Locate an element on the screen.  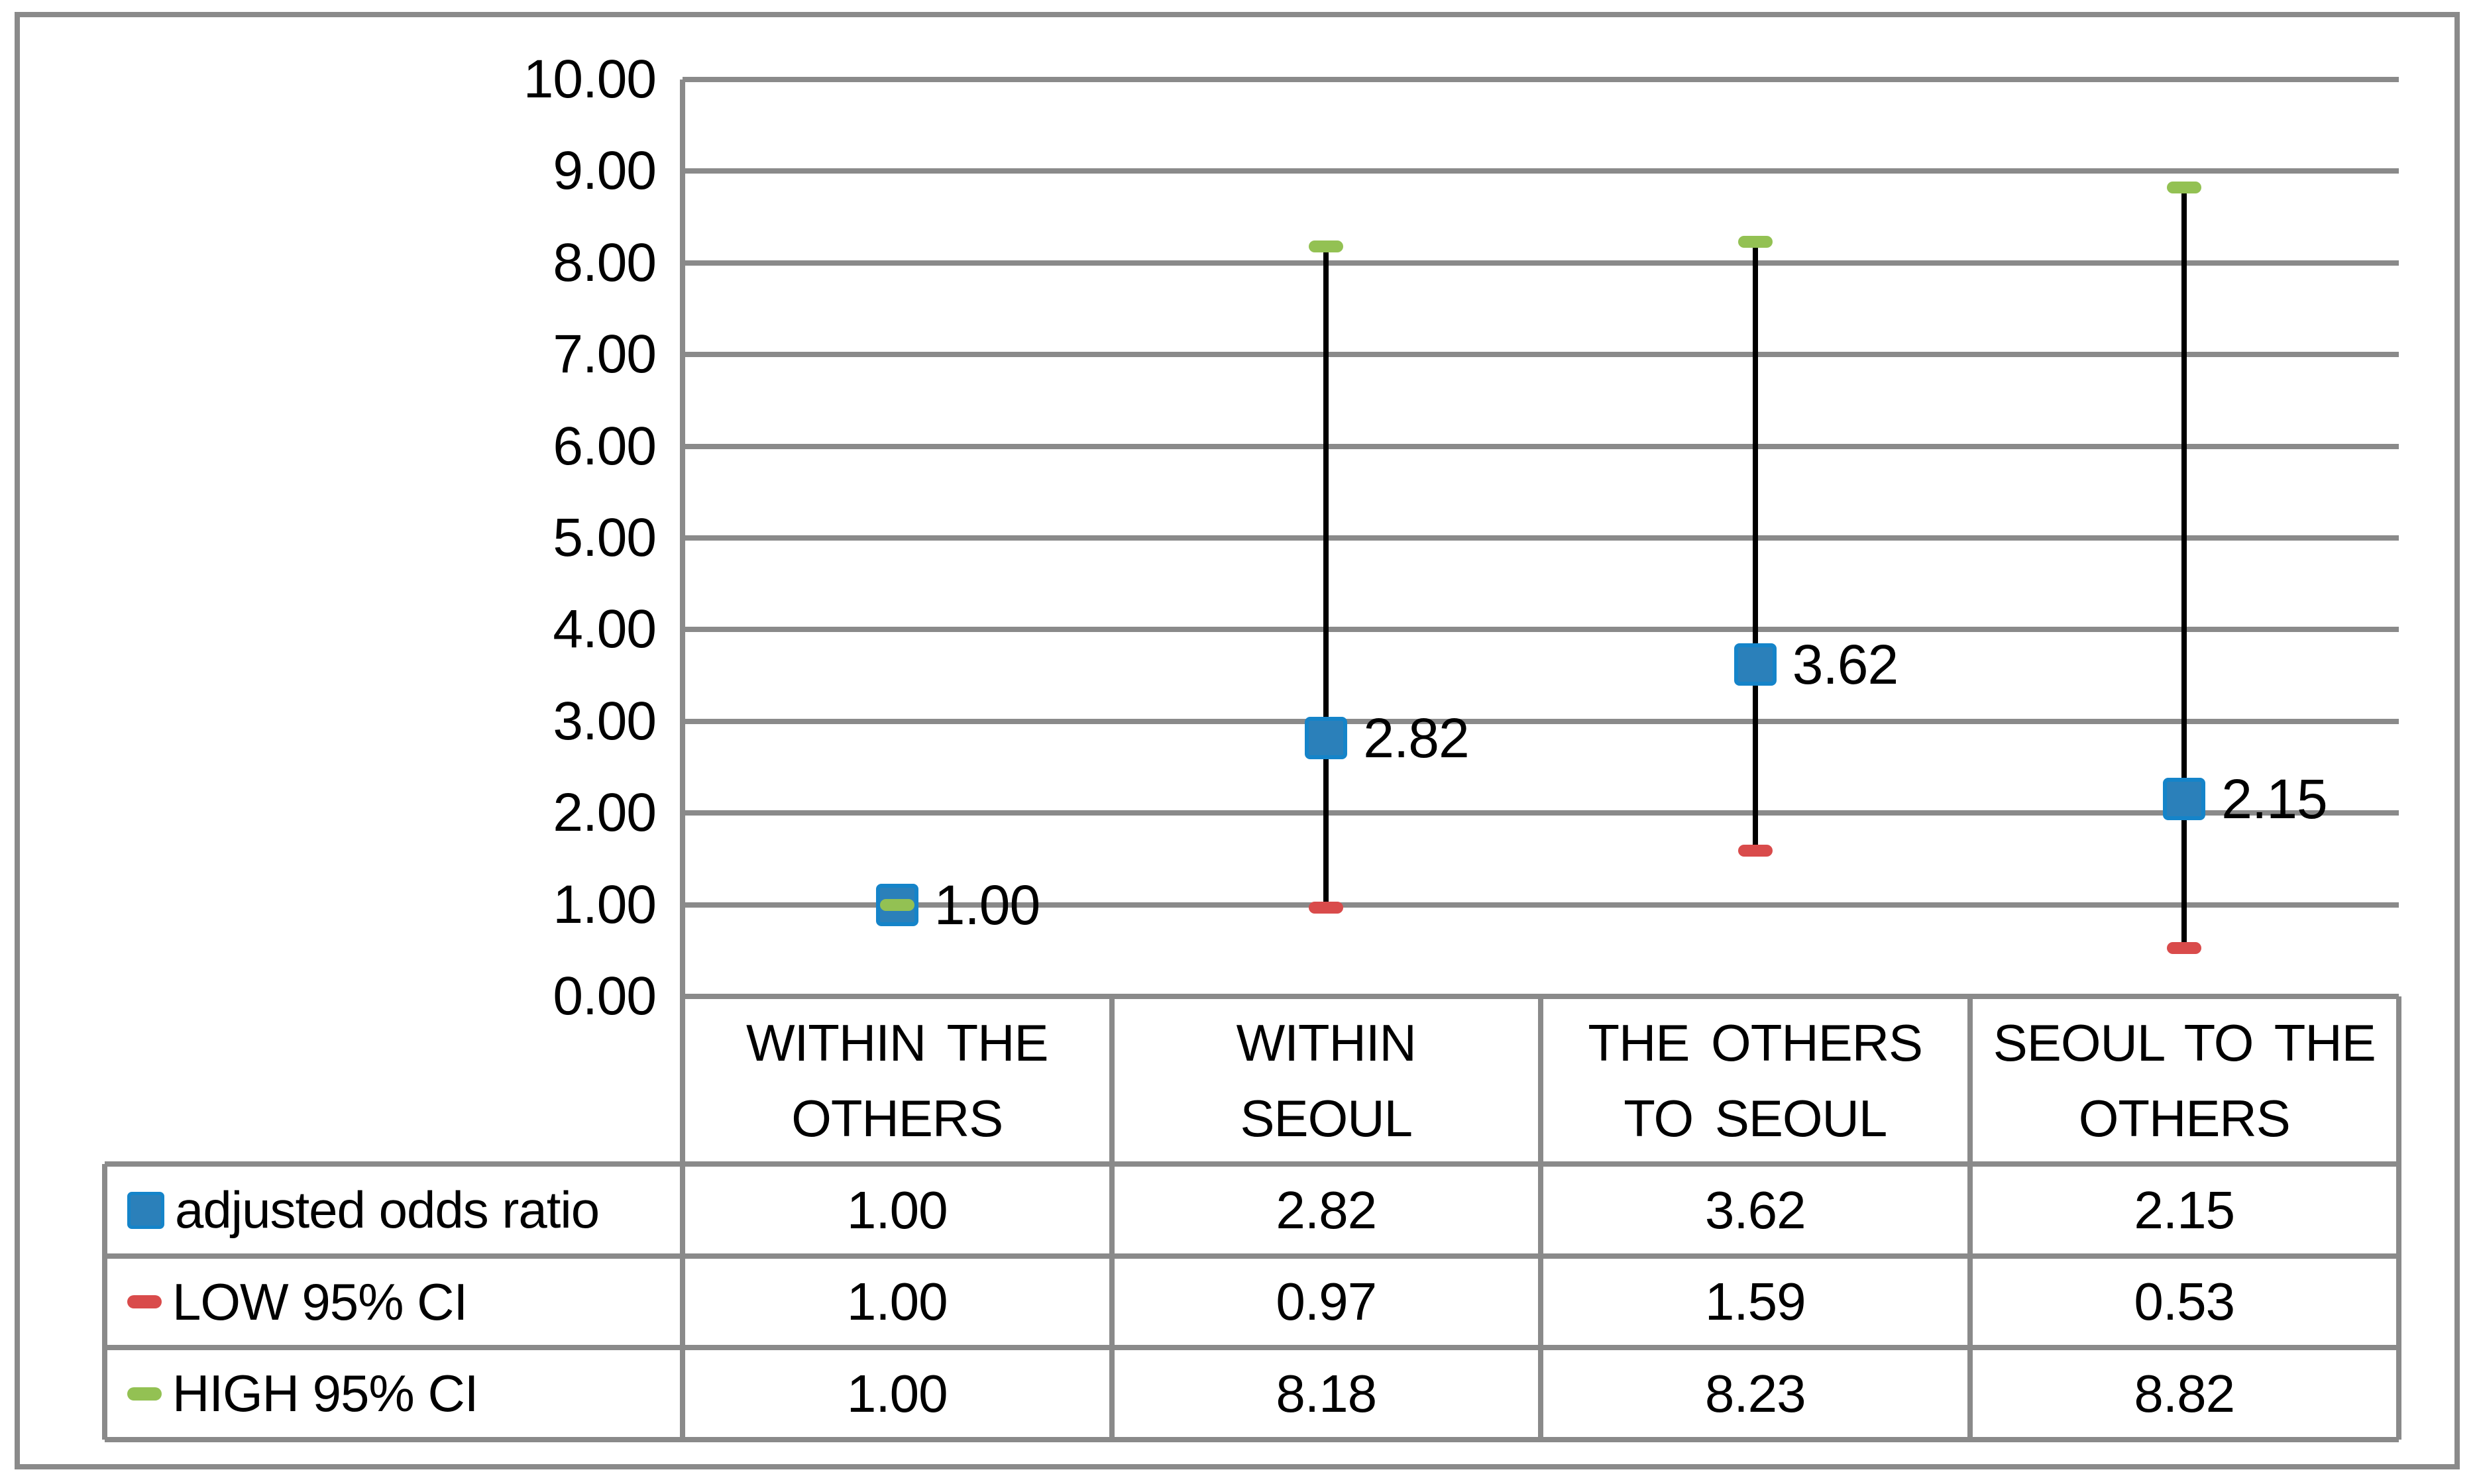
y-axis-tick-label: 6.00 is located at coordinates (605, 445).